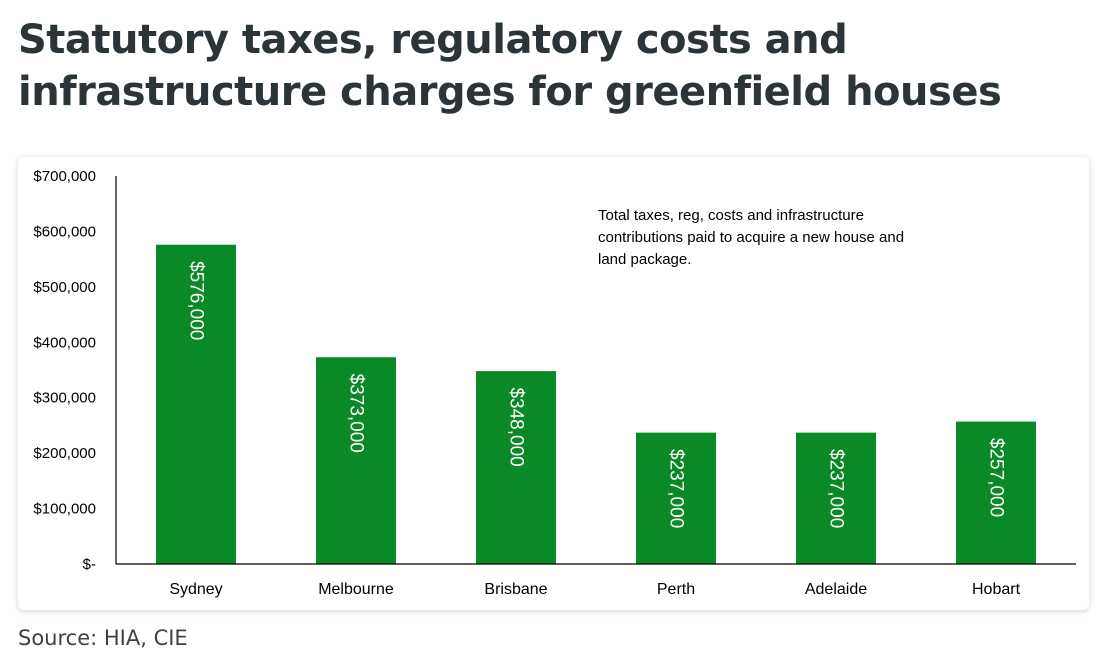  What do you see at coordinates (64, 231) in the screenshot?
I see `y-tick-label: $600,000` at bounding box center [64, 231].